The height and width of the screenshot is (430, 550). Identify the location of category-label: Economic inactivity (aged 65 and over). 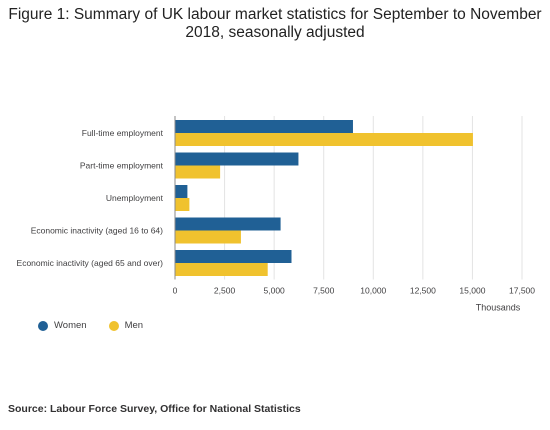
(90, 263).